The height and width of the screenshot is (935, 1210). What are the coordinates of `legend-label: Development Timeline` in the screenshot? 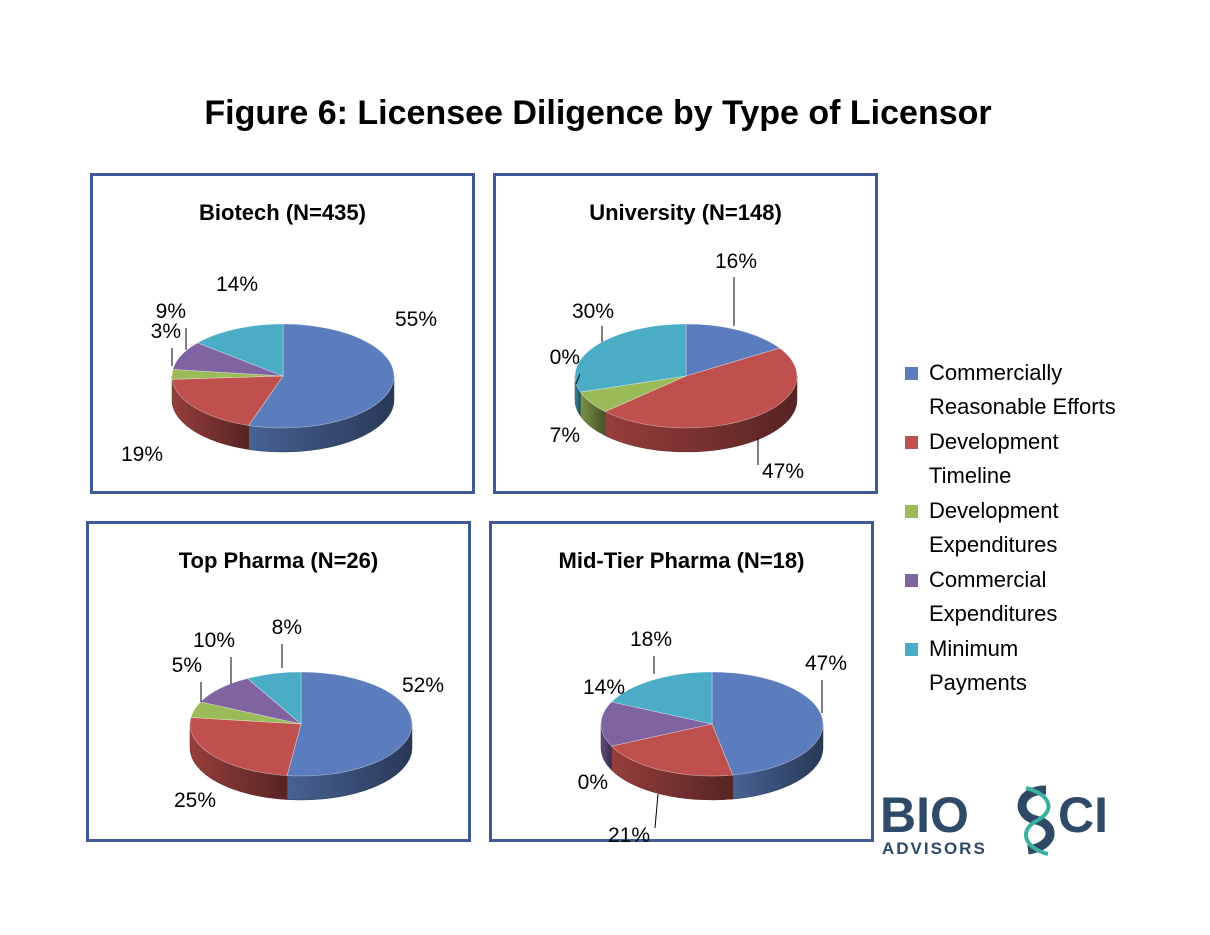 It's located at (994, 458).